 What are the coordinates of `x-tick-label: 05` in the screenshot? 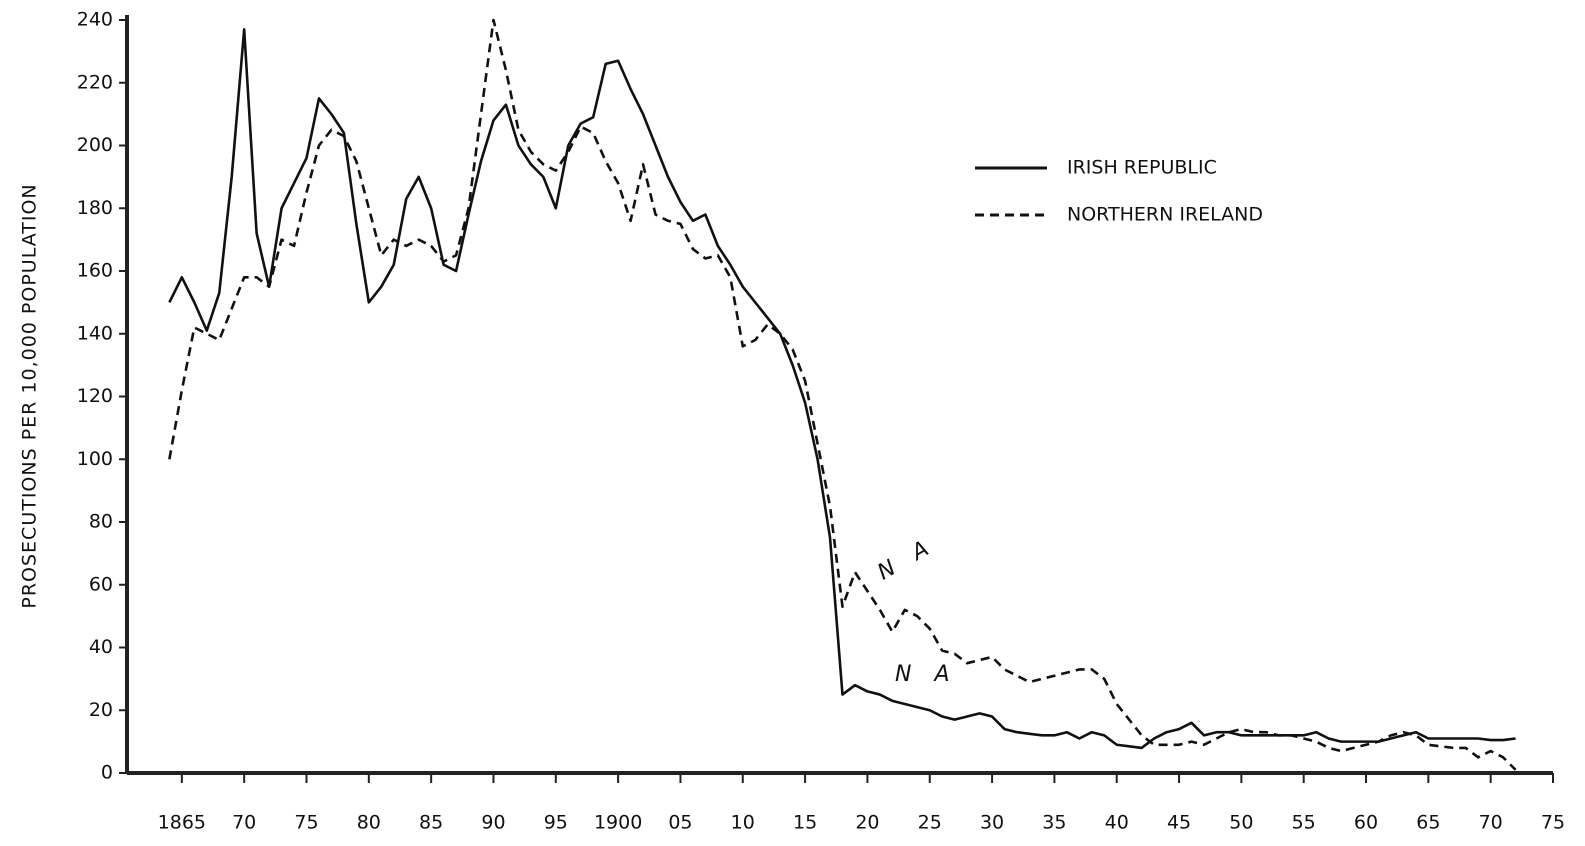 It's located at (680, 823).